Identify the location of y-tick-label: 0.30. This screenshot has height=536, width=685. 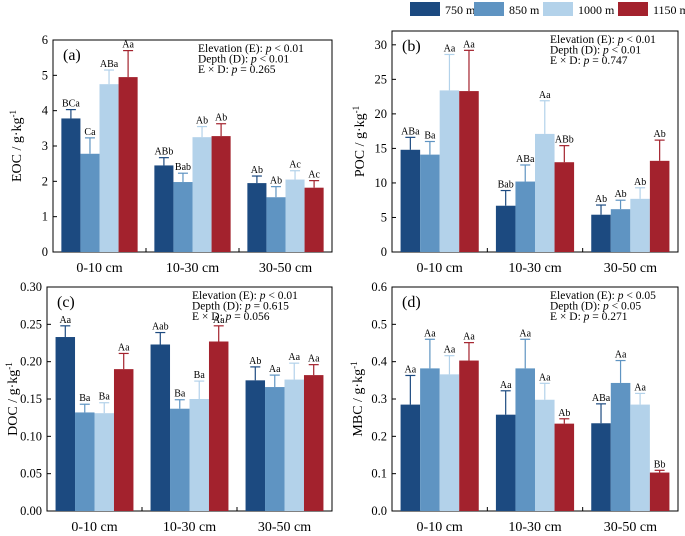
(31, 287).